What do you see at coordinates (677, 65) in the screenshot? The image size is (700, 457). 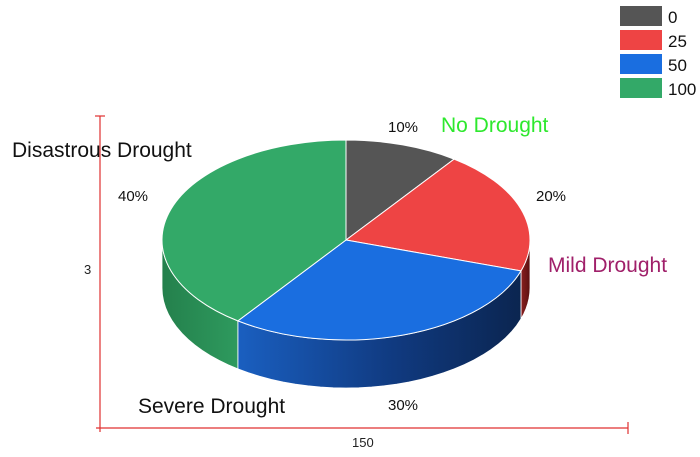 I see `legend-label-50: 50` at bounding box center [677, 65].